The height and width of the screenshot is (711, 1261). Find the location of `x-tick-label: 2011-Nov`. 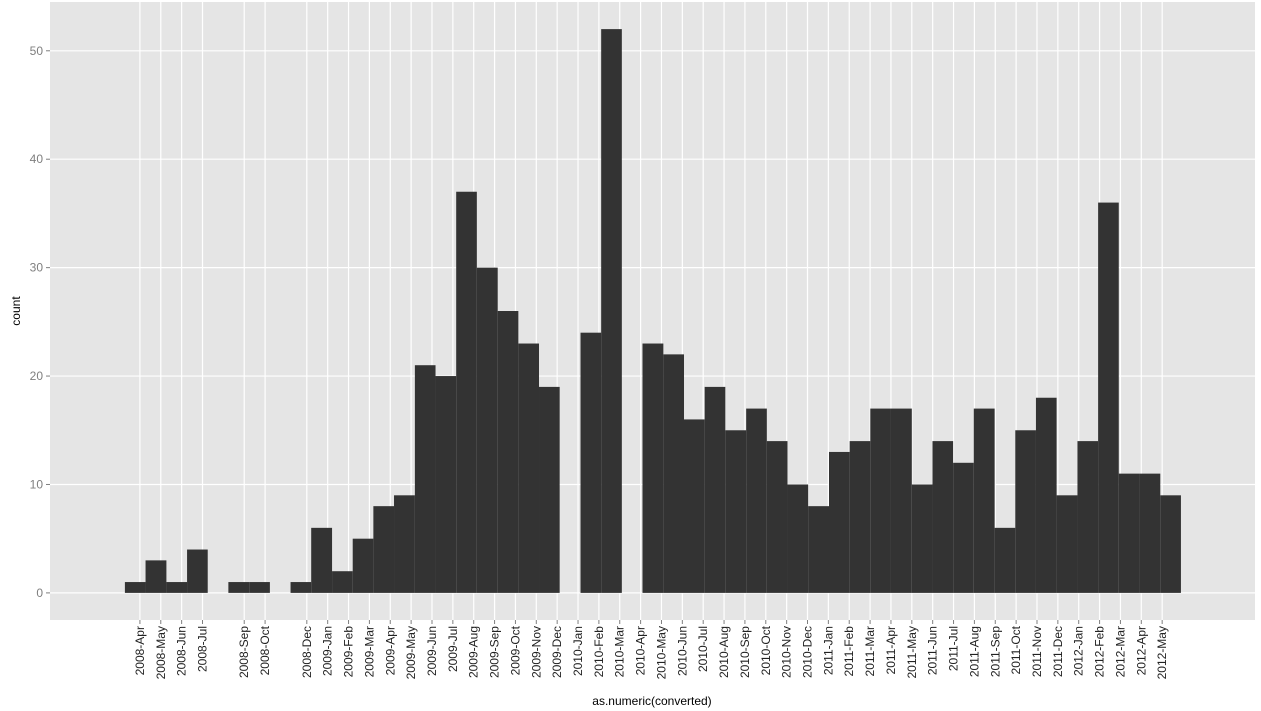

x-tick-label: 2011-Nov is located at coordinates (1037, 651).